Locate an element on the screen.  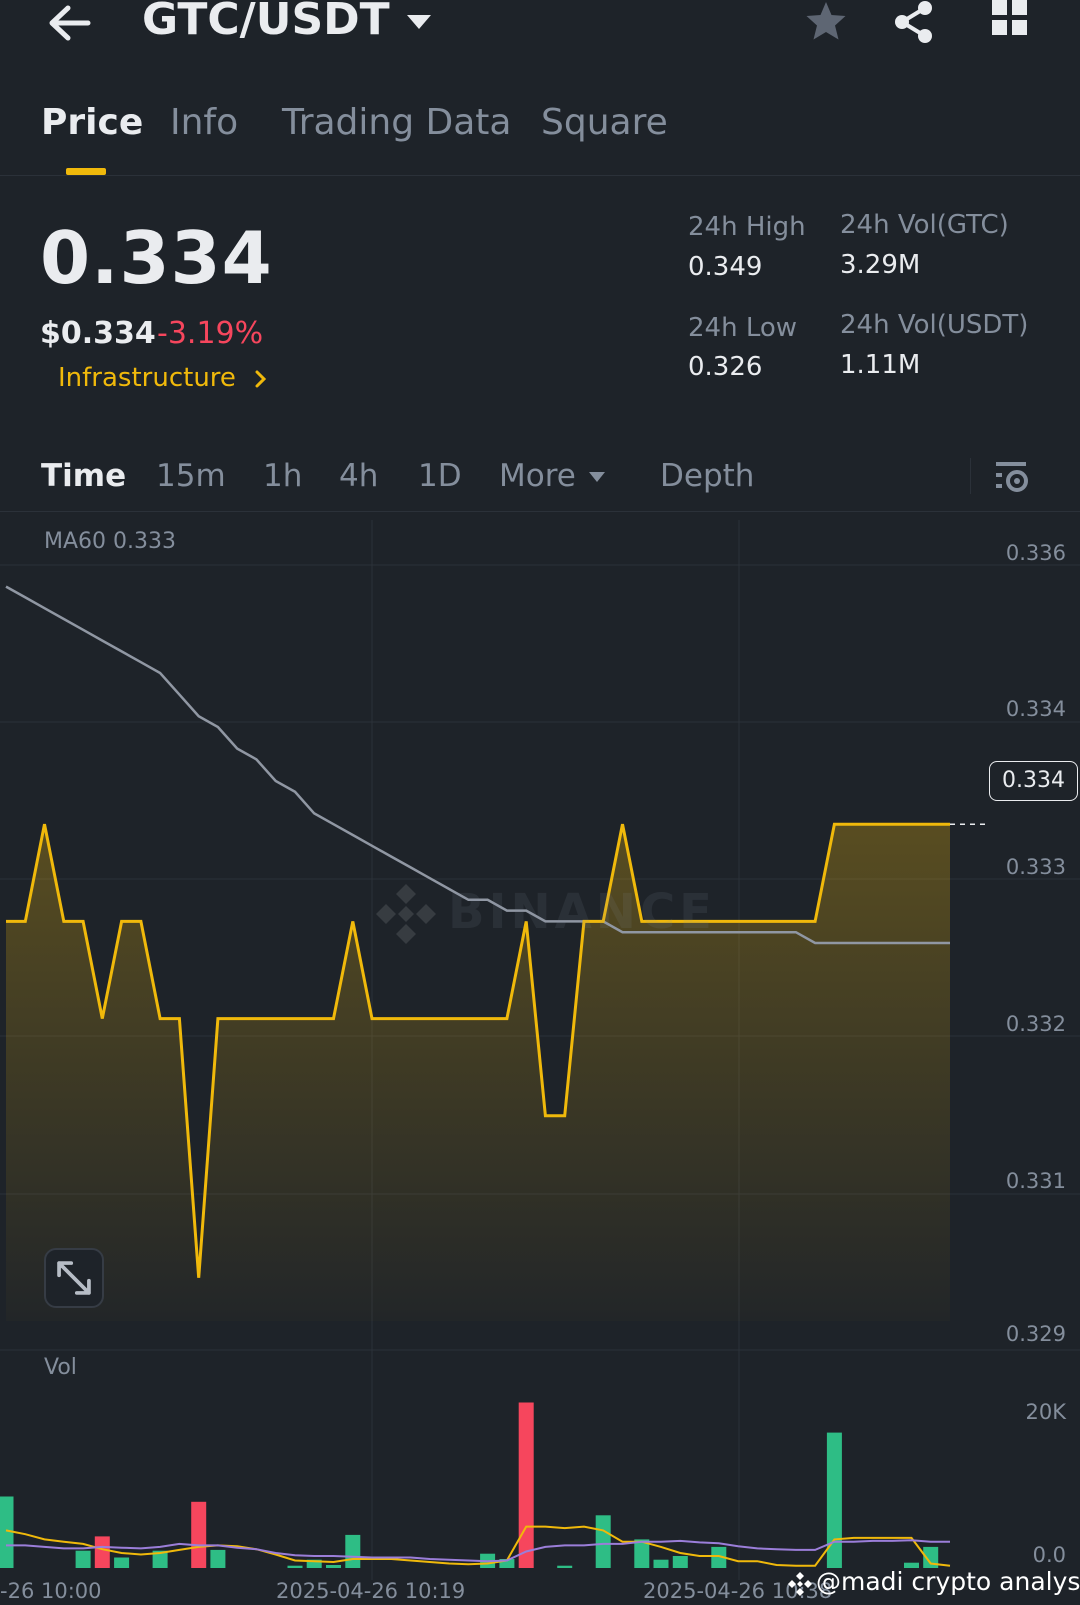
section-tabs: Price Info Trading Data Square is located at coordinates (540, 134).